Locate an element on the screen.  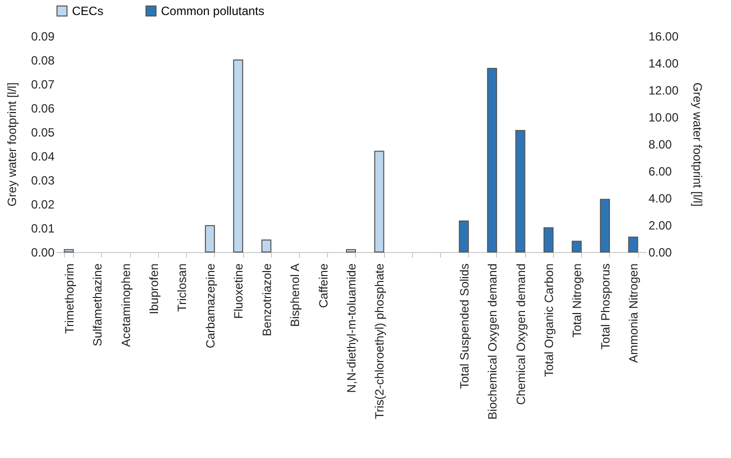
y-tick-label: 0.08 is located at coordinates (43, 61).